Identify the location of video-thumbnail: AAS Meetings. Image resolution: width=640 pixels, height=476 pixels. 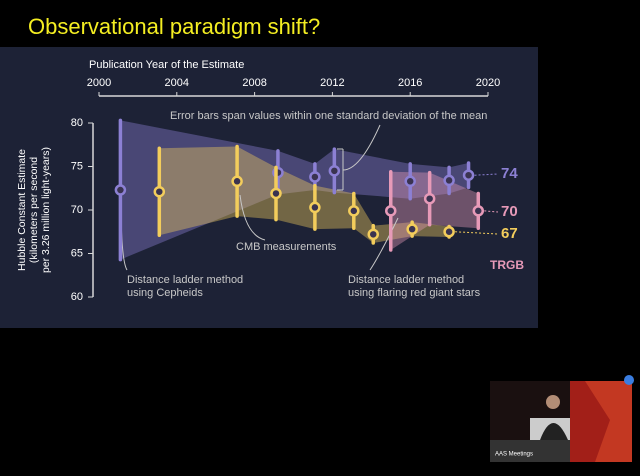
(562, 418).